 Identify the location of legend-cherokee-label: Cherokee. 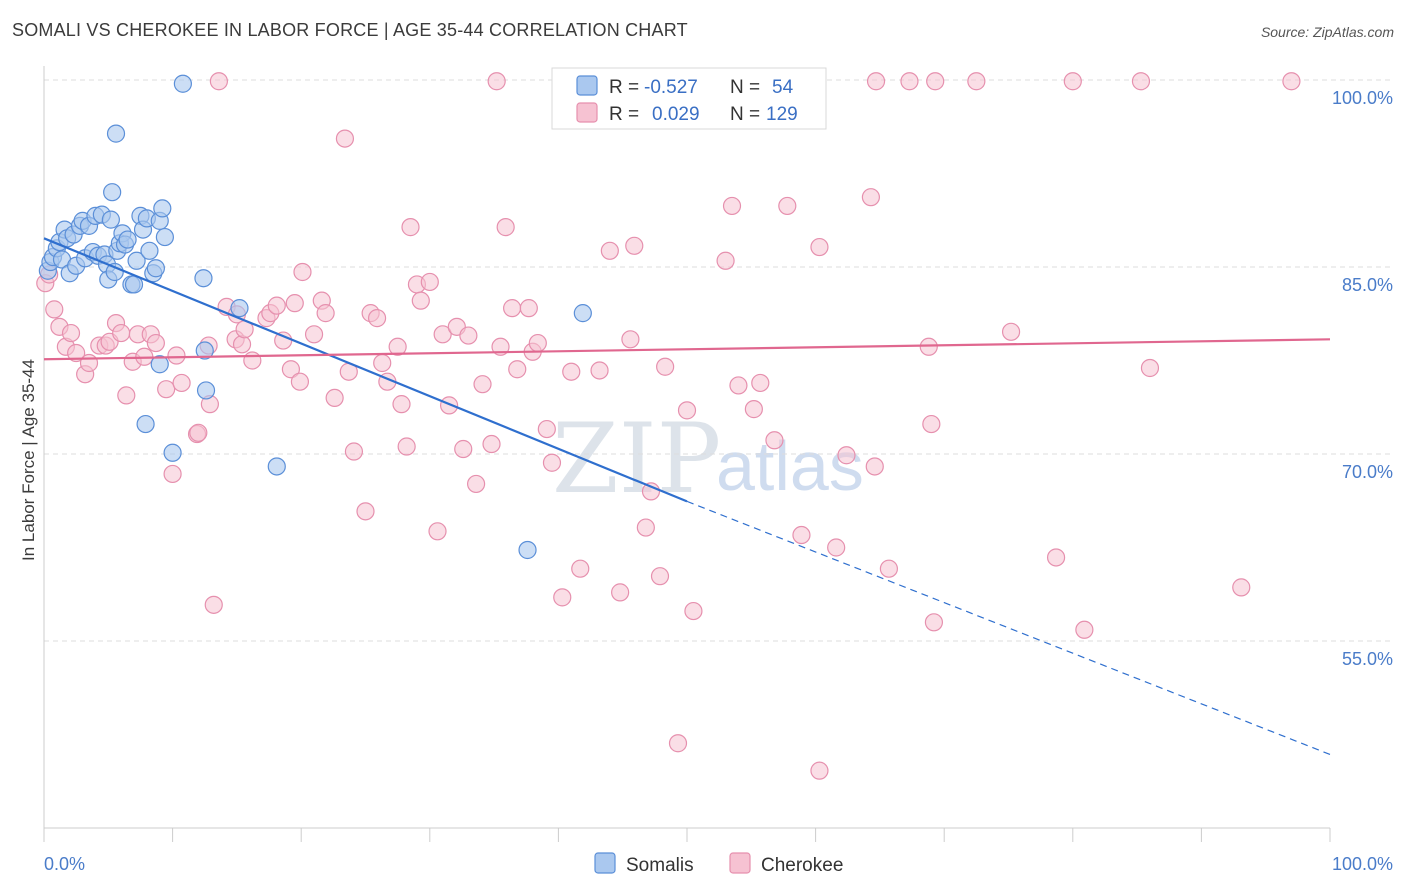
(802, 865).